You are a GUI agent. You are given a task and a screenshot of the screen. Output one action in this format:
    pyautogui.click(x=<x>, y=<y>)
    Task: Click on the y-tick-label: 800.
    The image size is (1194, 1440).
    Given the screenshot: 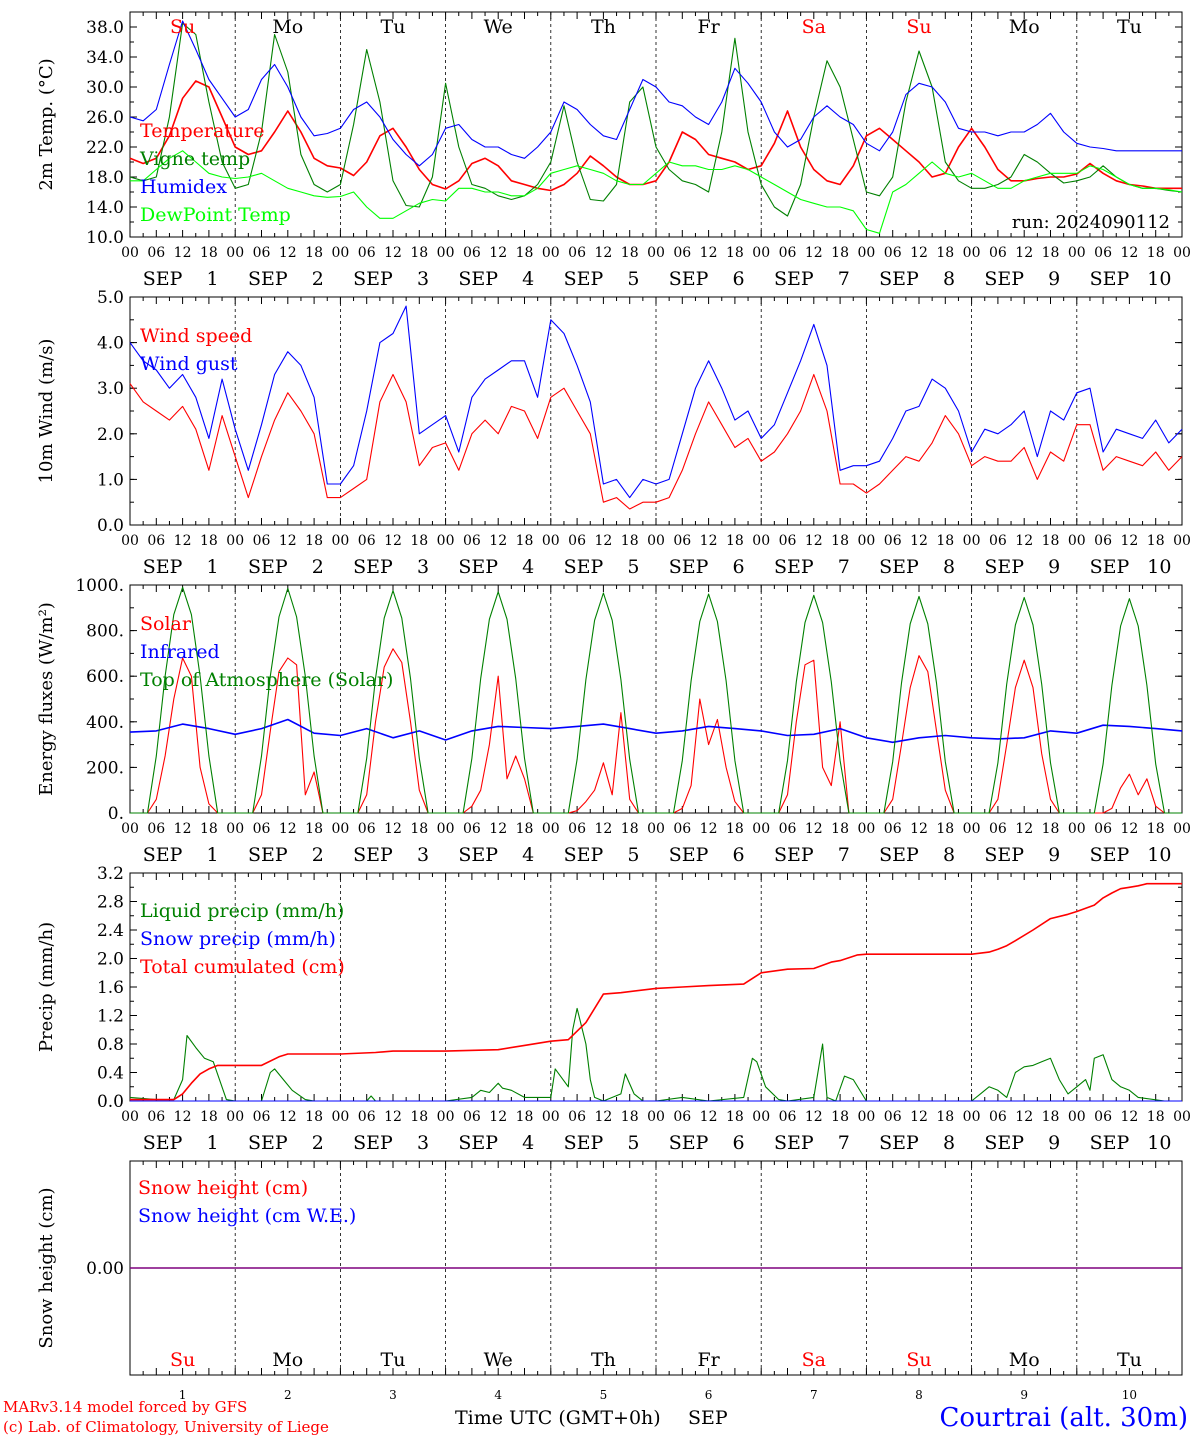 What is the action you would take?
    pyautogui.click(x=105, y=632)
    